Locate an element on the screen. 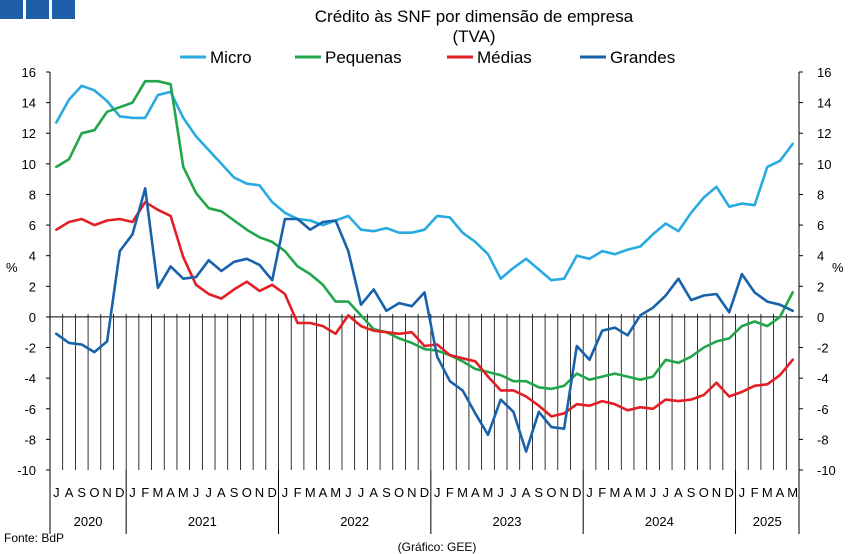 The width and height of the screenshot is (849, 554). y-tick-label-left: 0 is located at coordinates (32, 317).